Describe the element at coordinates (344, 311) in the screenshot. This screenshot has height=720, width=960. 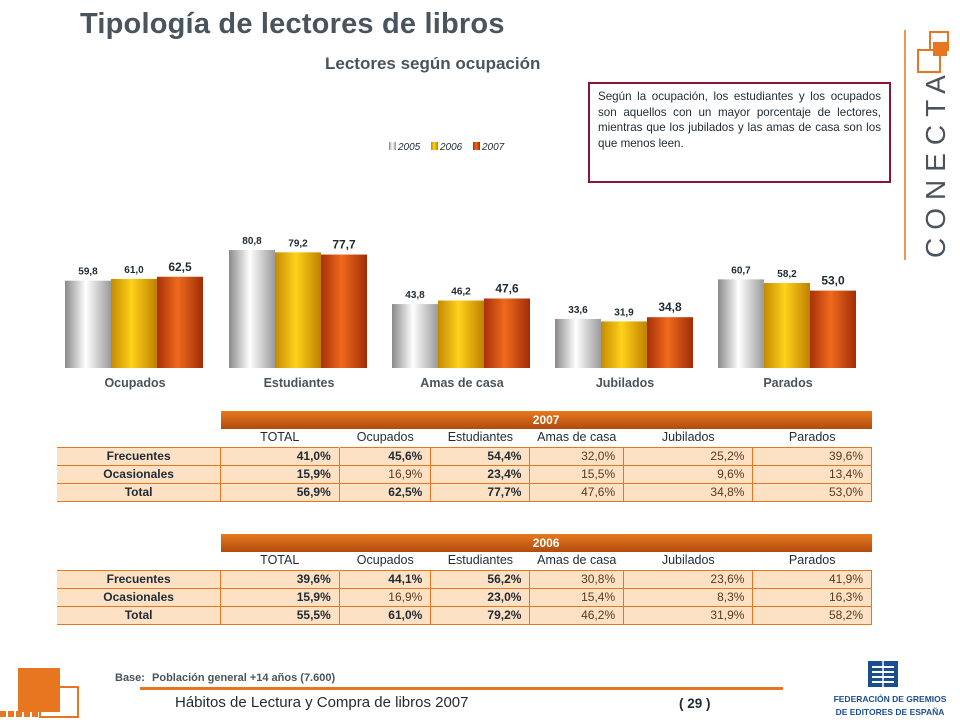
I see `bar-2007-estudiantes` at that location.